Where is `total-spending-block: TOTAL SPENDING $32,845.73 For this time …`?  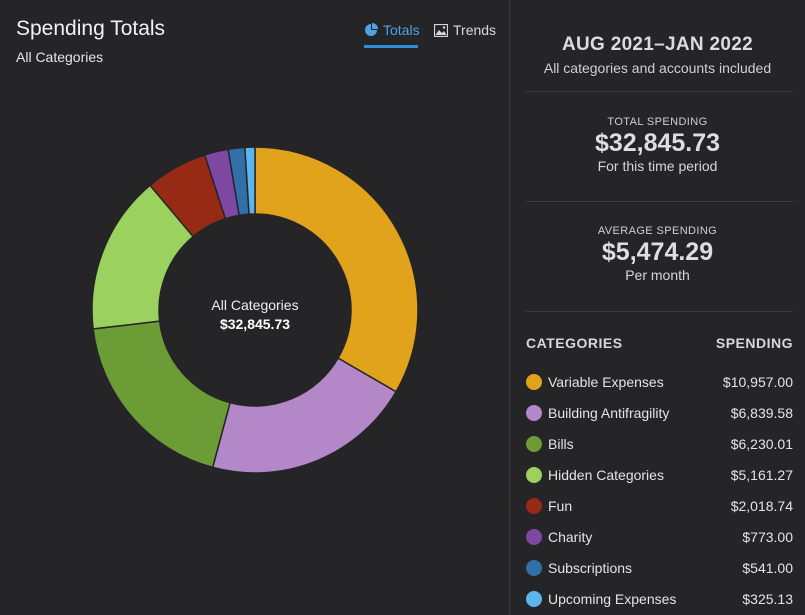 total-spending-block: TOTAL SPENDING $32,845.73 For this time … is located at coordinates (657, 145).